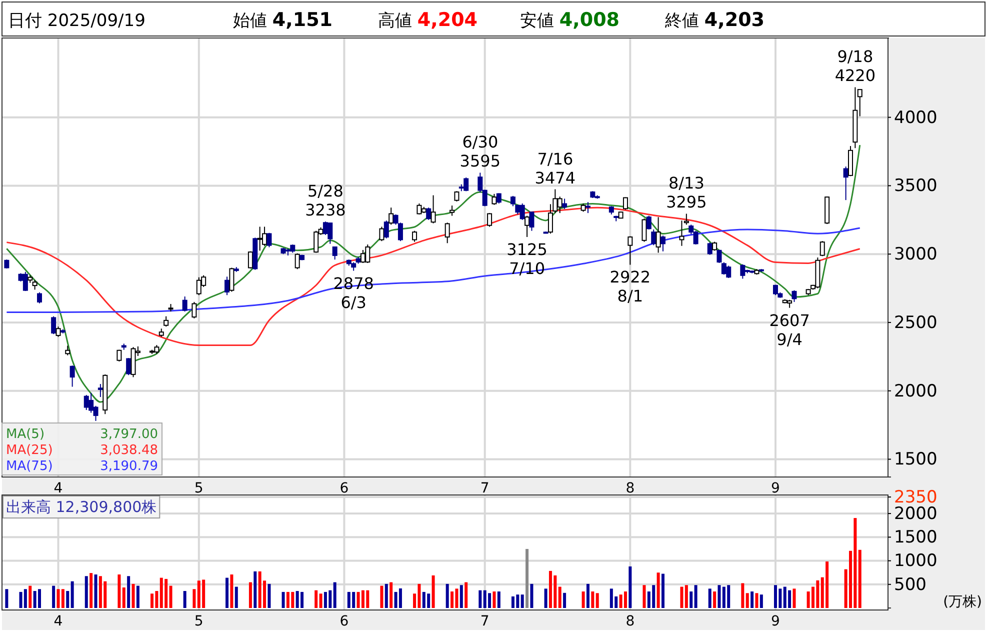 The width and height of the screenshot is (990, 635). Describe the element at coordinates (789, 329) in the screenshot. I see `annotation: 2607 9/4` at that location.